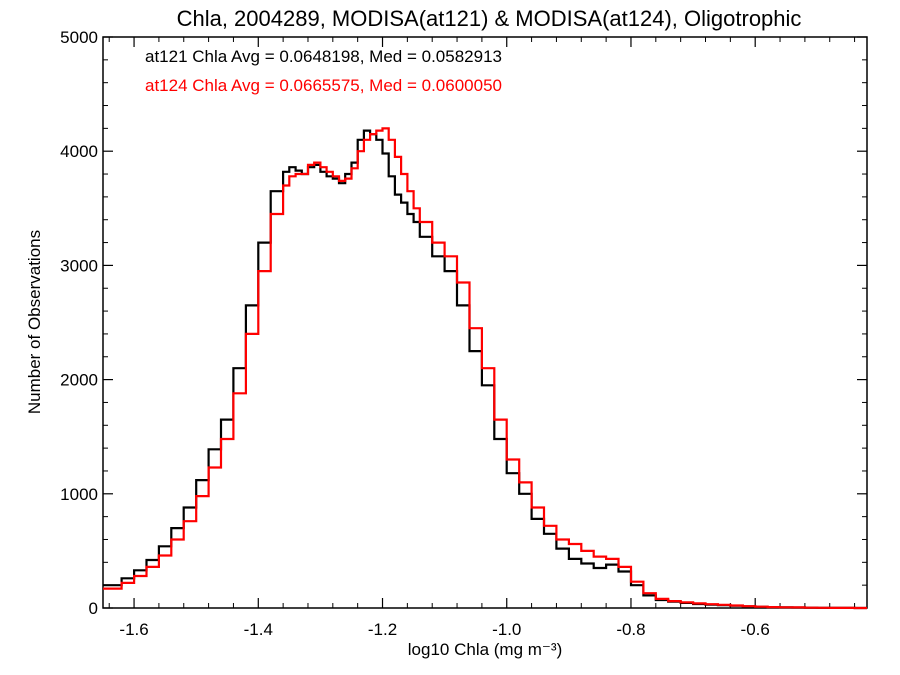 The image size is (900, 675). Describe the element at coordinates (506, 629) in the screenshot. I see `x-tick-label: -1.0` at that location.